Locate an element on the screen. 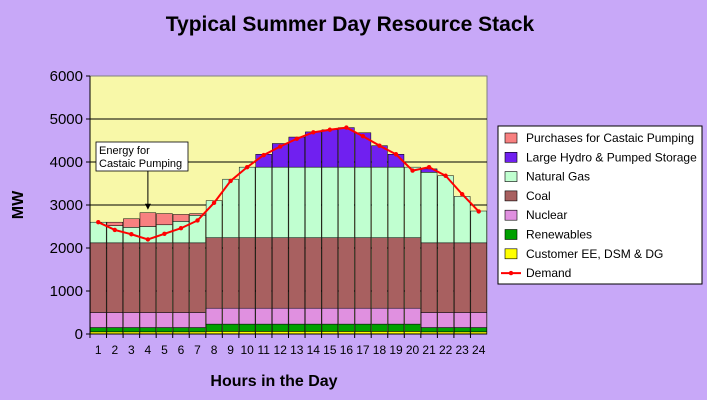  chart-title: Typical Summer Day Resource Stack is located at coordinates (350, 24).